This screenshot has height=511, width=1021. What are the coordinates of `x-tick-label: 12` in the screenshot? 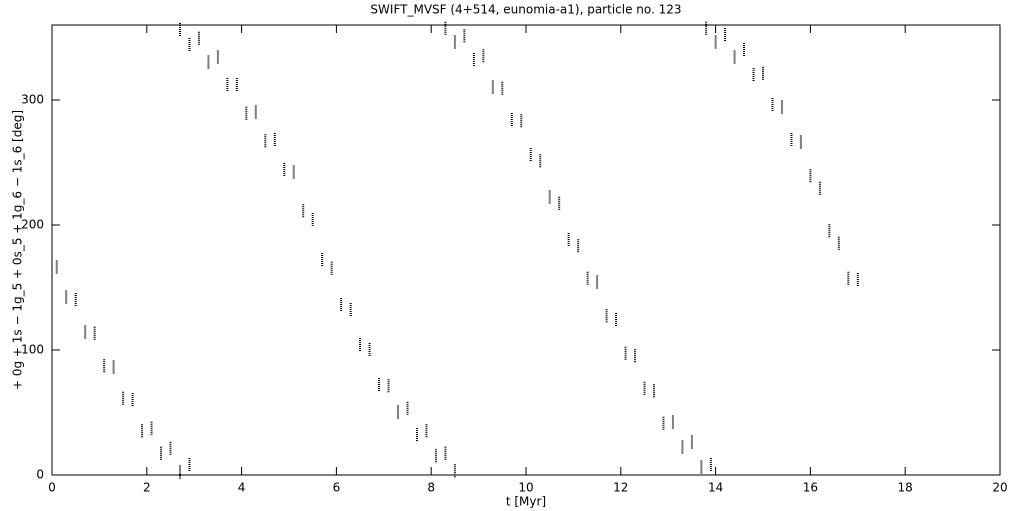 It's located at (620, 488).